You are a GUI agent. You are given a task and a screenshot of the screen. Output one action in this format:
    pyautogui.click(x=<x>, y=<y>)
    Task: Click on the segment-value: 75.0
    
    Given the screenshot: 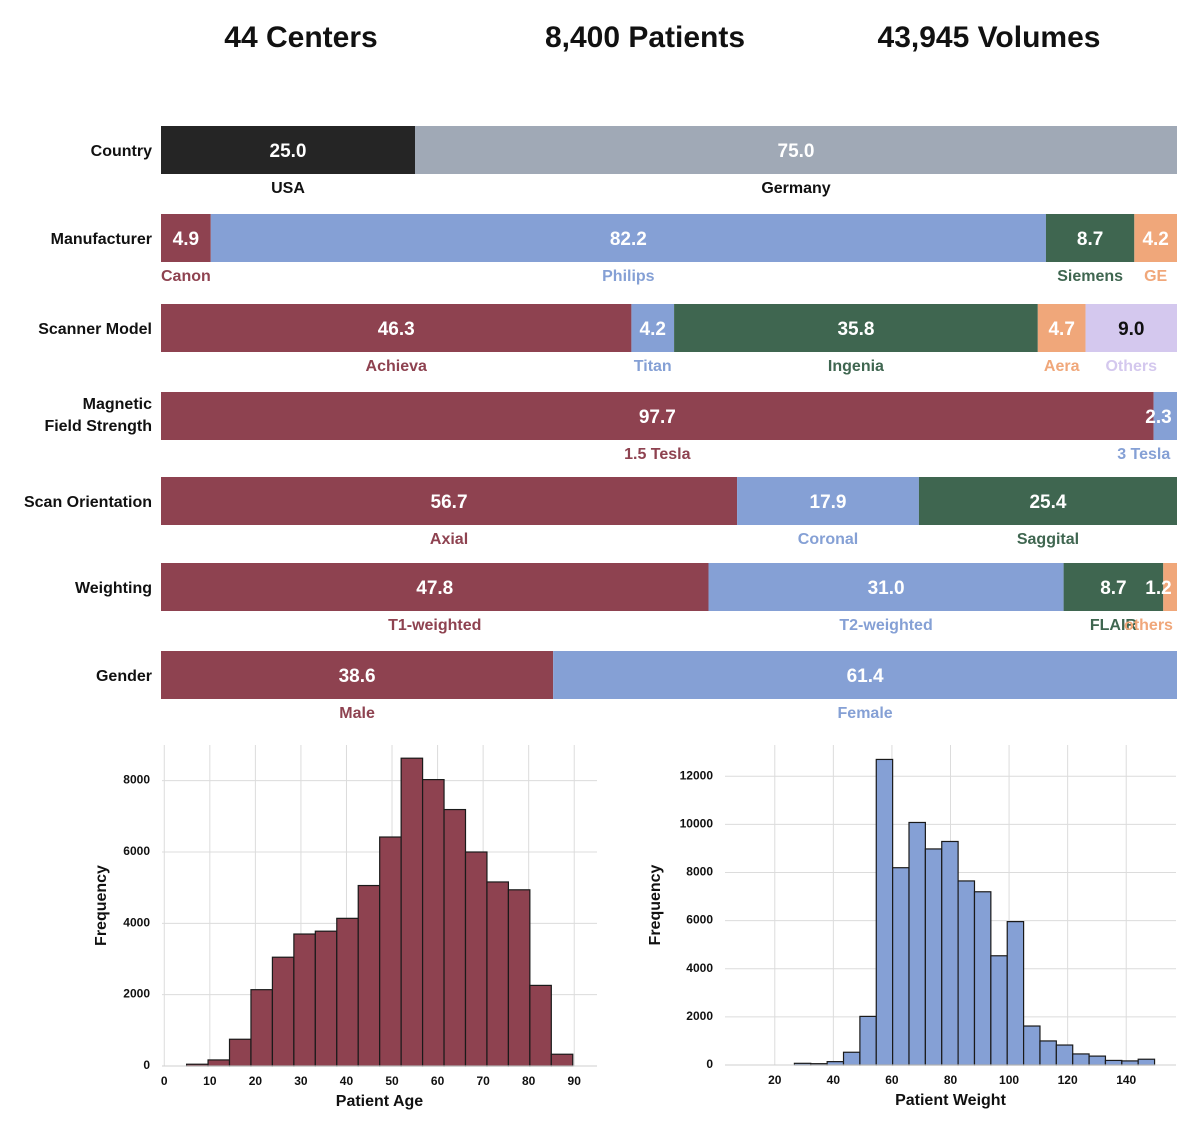 What is the action you would take?
    pyautogui.click(x=796, y=151)
    